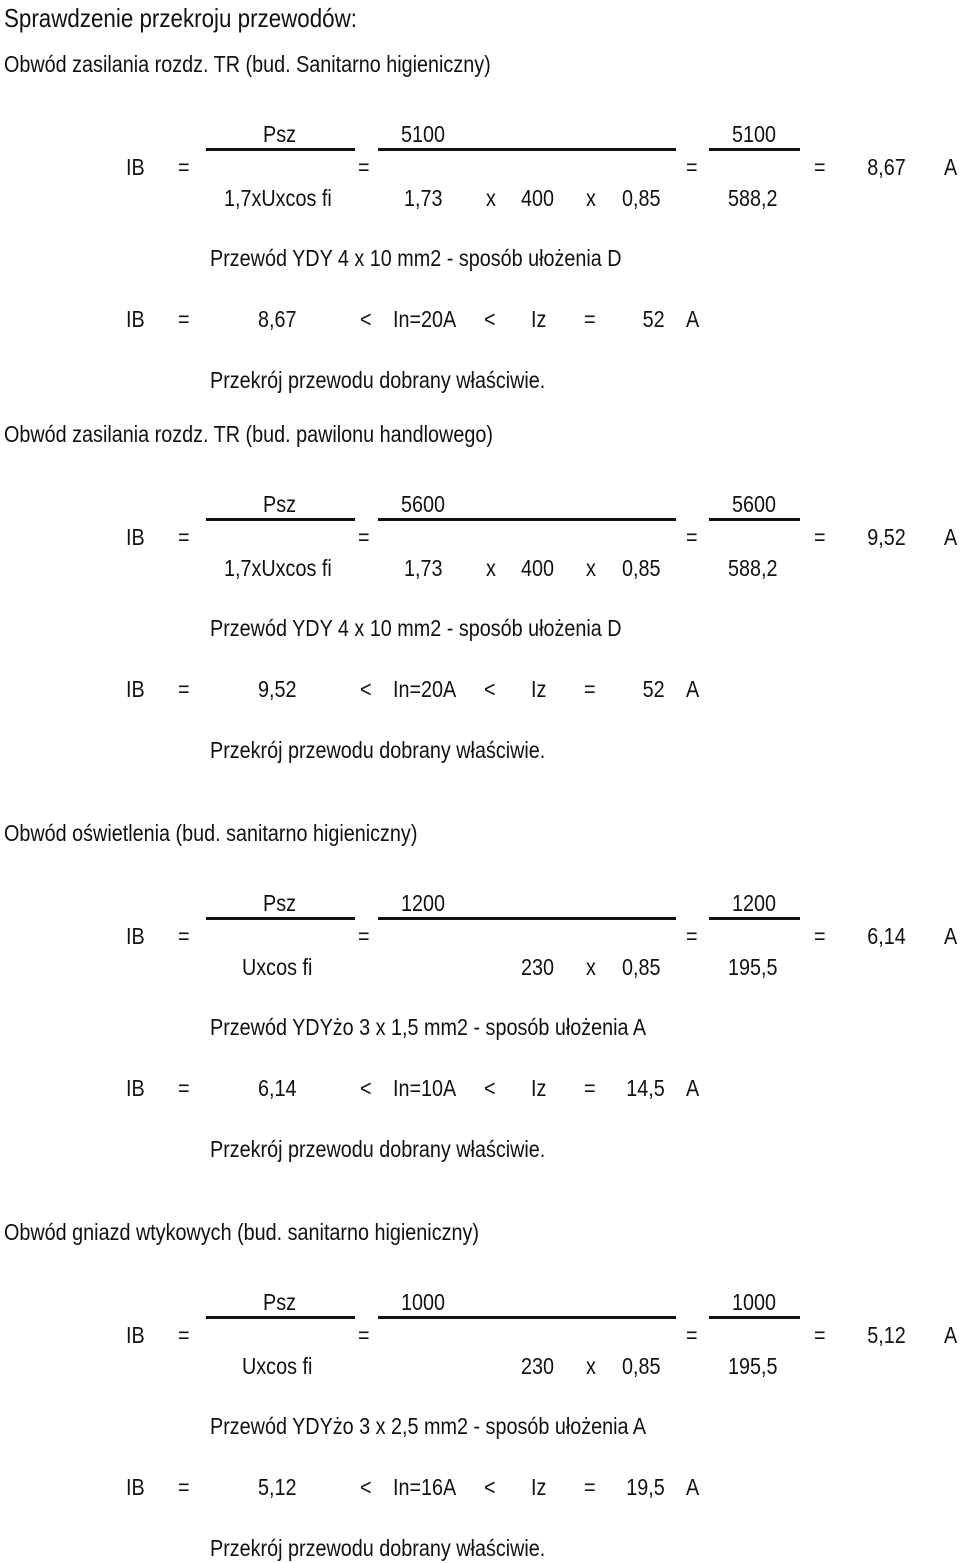 This screenshot has width=960, height=1563. What do you see at coordinates (425, 1088) in the screenshot?
I see `check-in-value: In=10A` at bounding box center [425, 1088].